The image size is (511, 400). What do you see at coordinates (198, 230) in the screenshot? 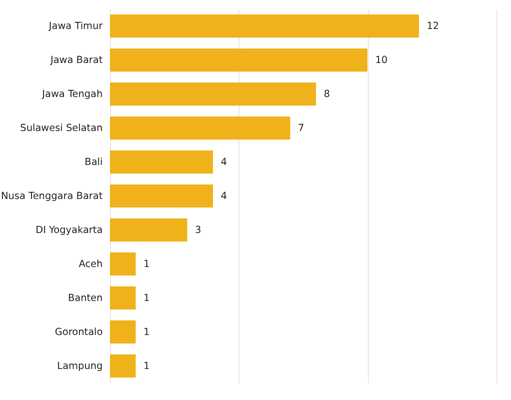
I see `data-label: 3` at bounding box center [198, 230].